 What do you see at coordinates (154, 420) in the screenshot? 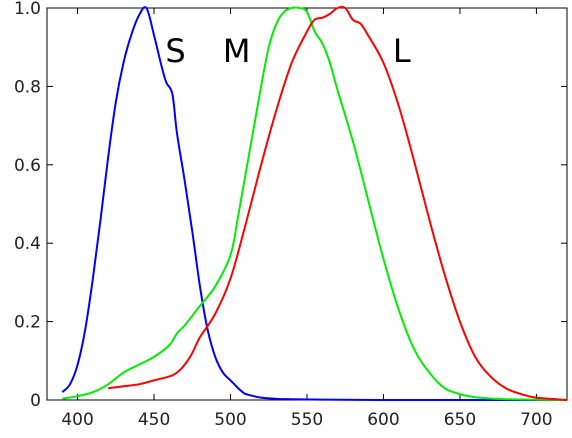
I see `x-tick-label: 450` at bounding box center [154, 420].